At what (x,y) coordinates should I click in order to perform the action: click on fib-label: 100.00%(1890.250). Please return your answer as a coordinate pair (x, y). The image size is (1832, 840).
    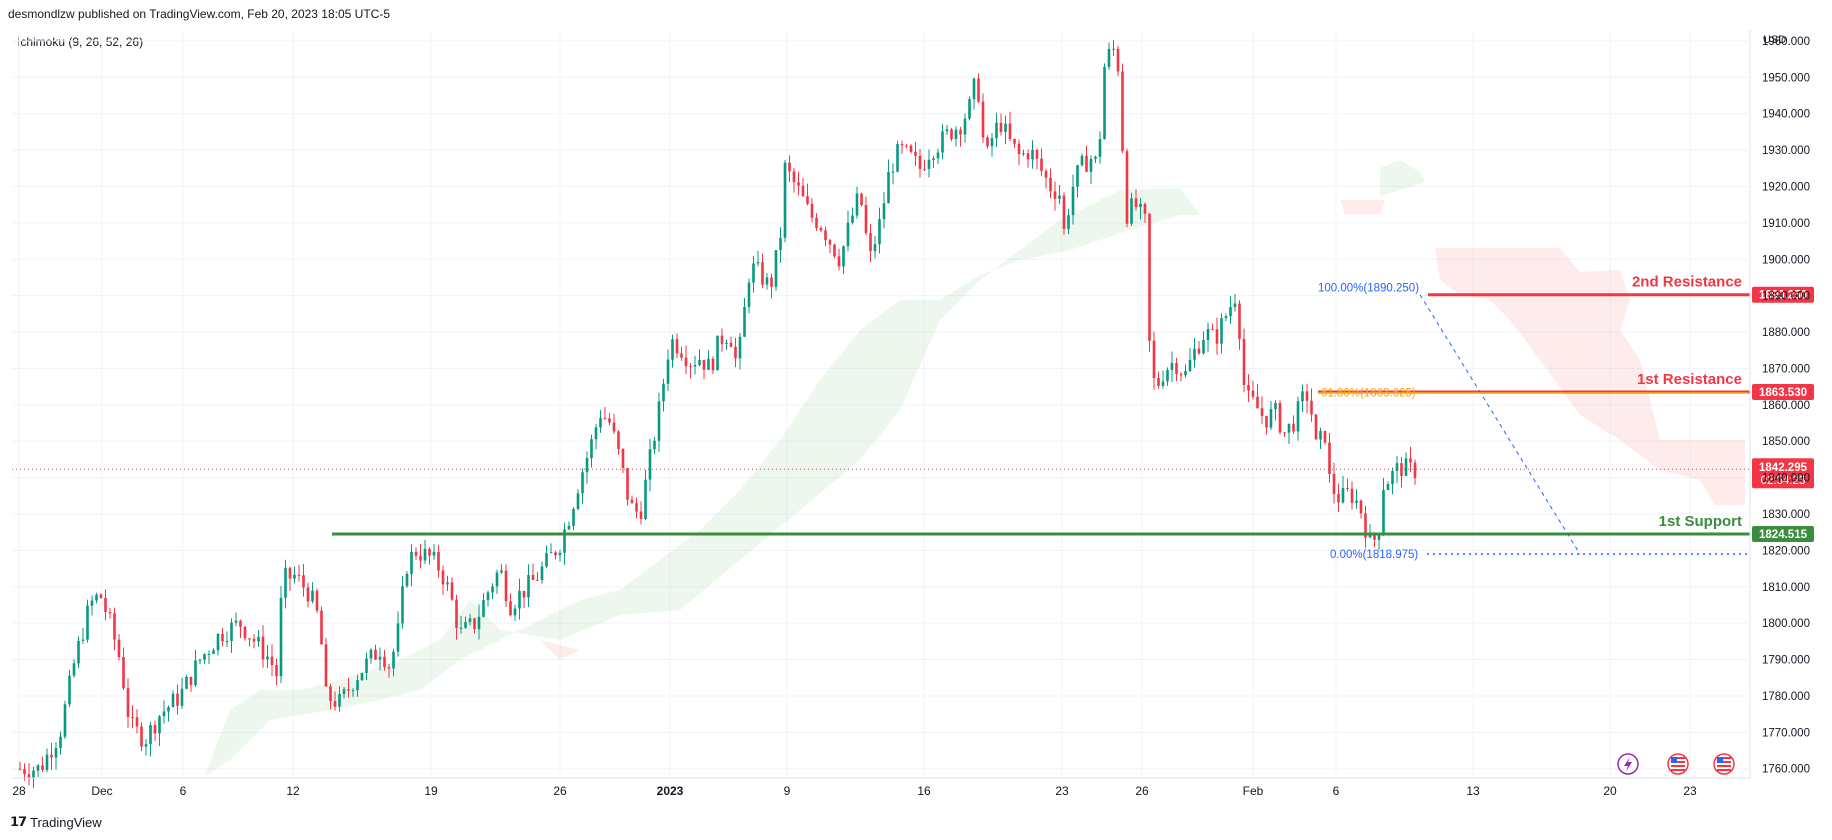
    Looking at the image, I should click on (1368, 289).